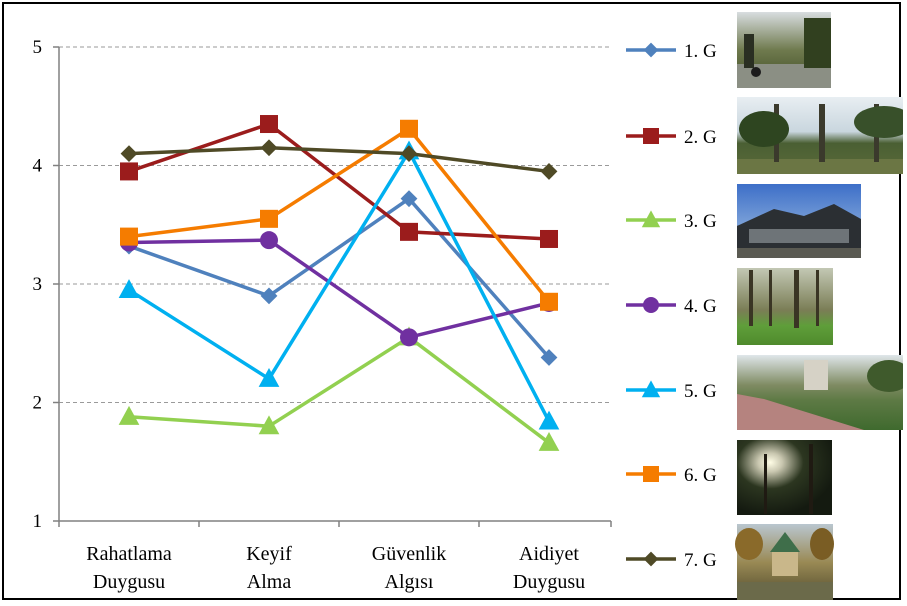 This screenshot has height=606, width=907. Describe the element at coordinates (38, 166) in the screenshot. I see `y-tick-label: 4` at that location.